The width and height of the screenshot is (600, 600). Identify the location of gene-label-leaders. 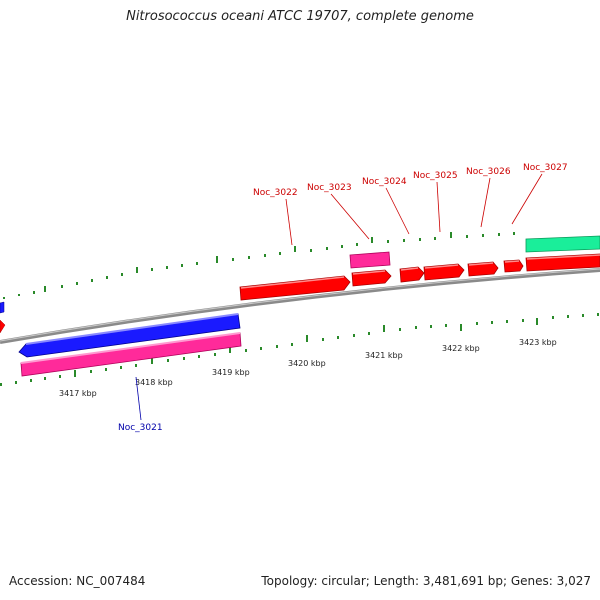
(414, 209).